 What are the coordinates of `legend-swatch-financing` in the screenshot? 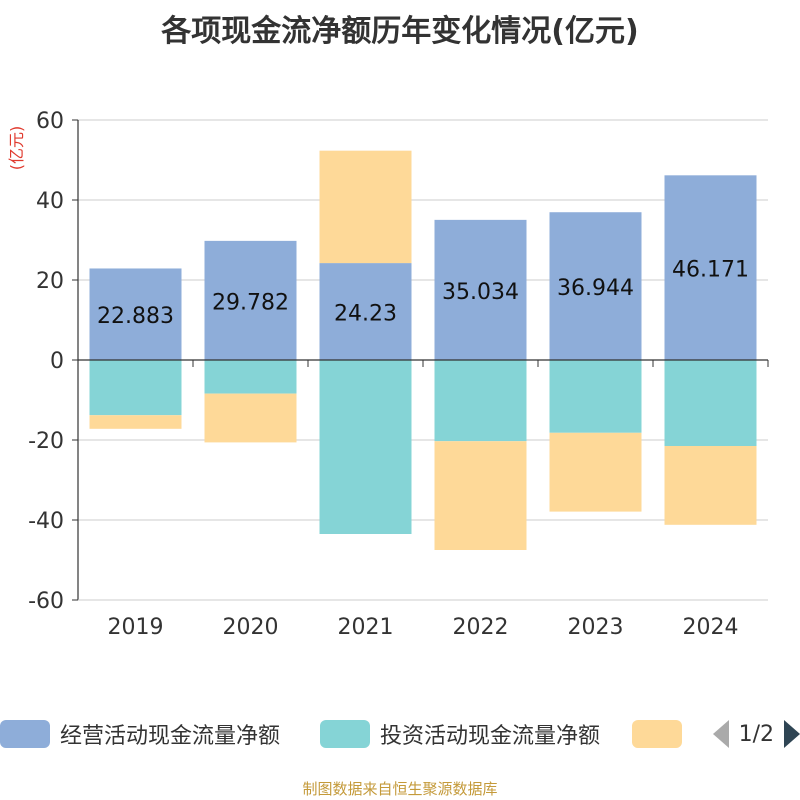 It's located at (657, 734).